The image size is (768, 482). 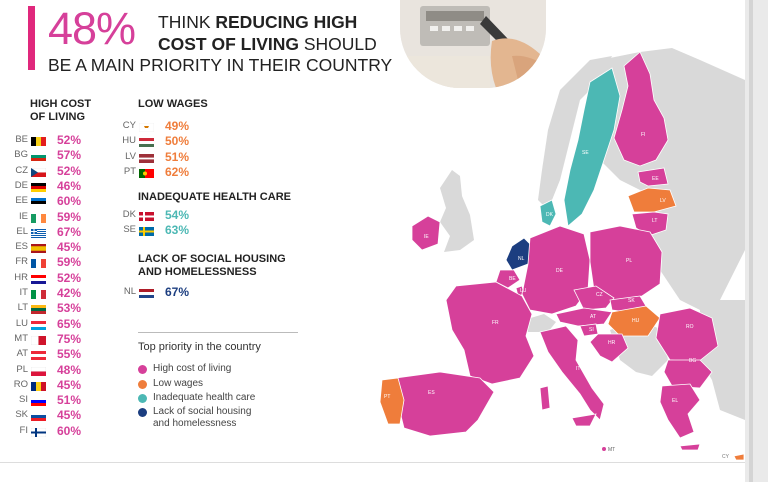 I want to click on country-row-el: EL 67%, so click(x=57, y=232).